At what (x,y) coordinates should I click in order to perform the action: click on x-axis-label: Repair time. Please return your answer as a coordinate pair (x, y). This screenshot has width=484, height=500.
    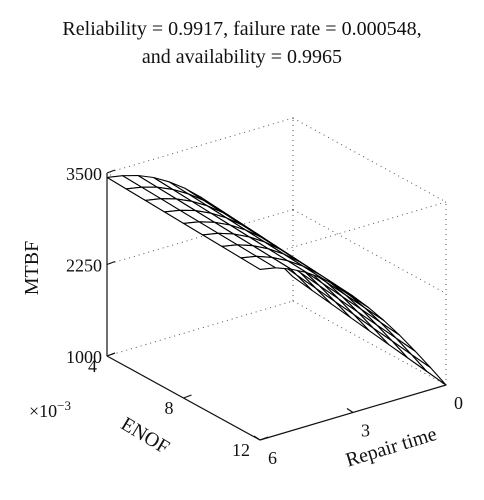
    Looking at the image, I should click on (391, 447).